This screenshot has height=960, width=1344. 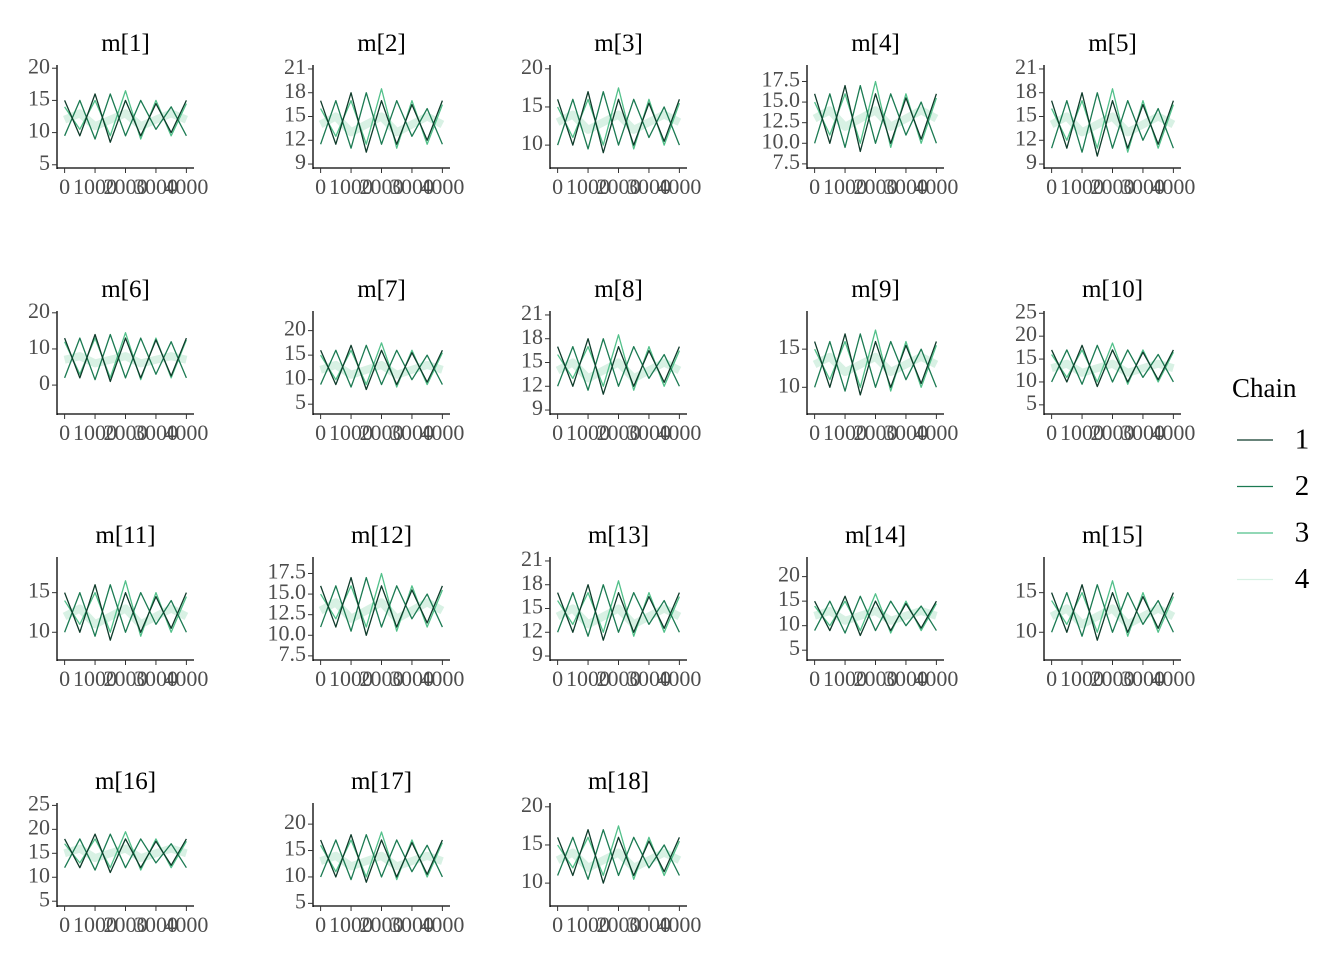 I want to click on y-tick-label: 12.5, so click(x=781, y=120).